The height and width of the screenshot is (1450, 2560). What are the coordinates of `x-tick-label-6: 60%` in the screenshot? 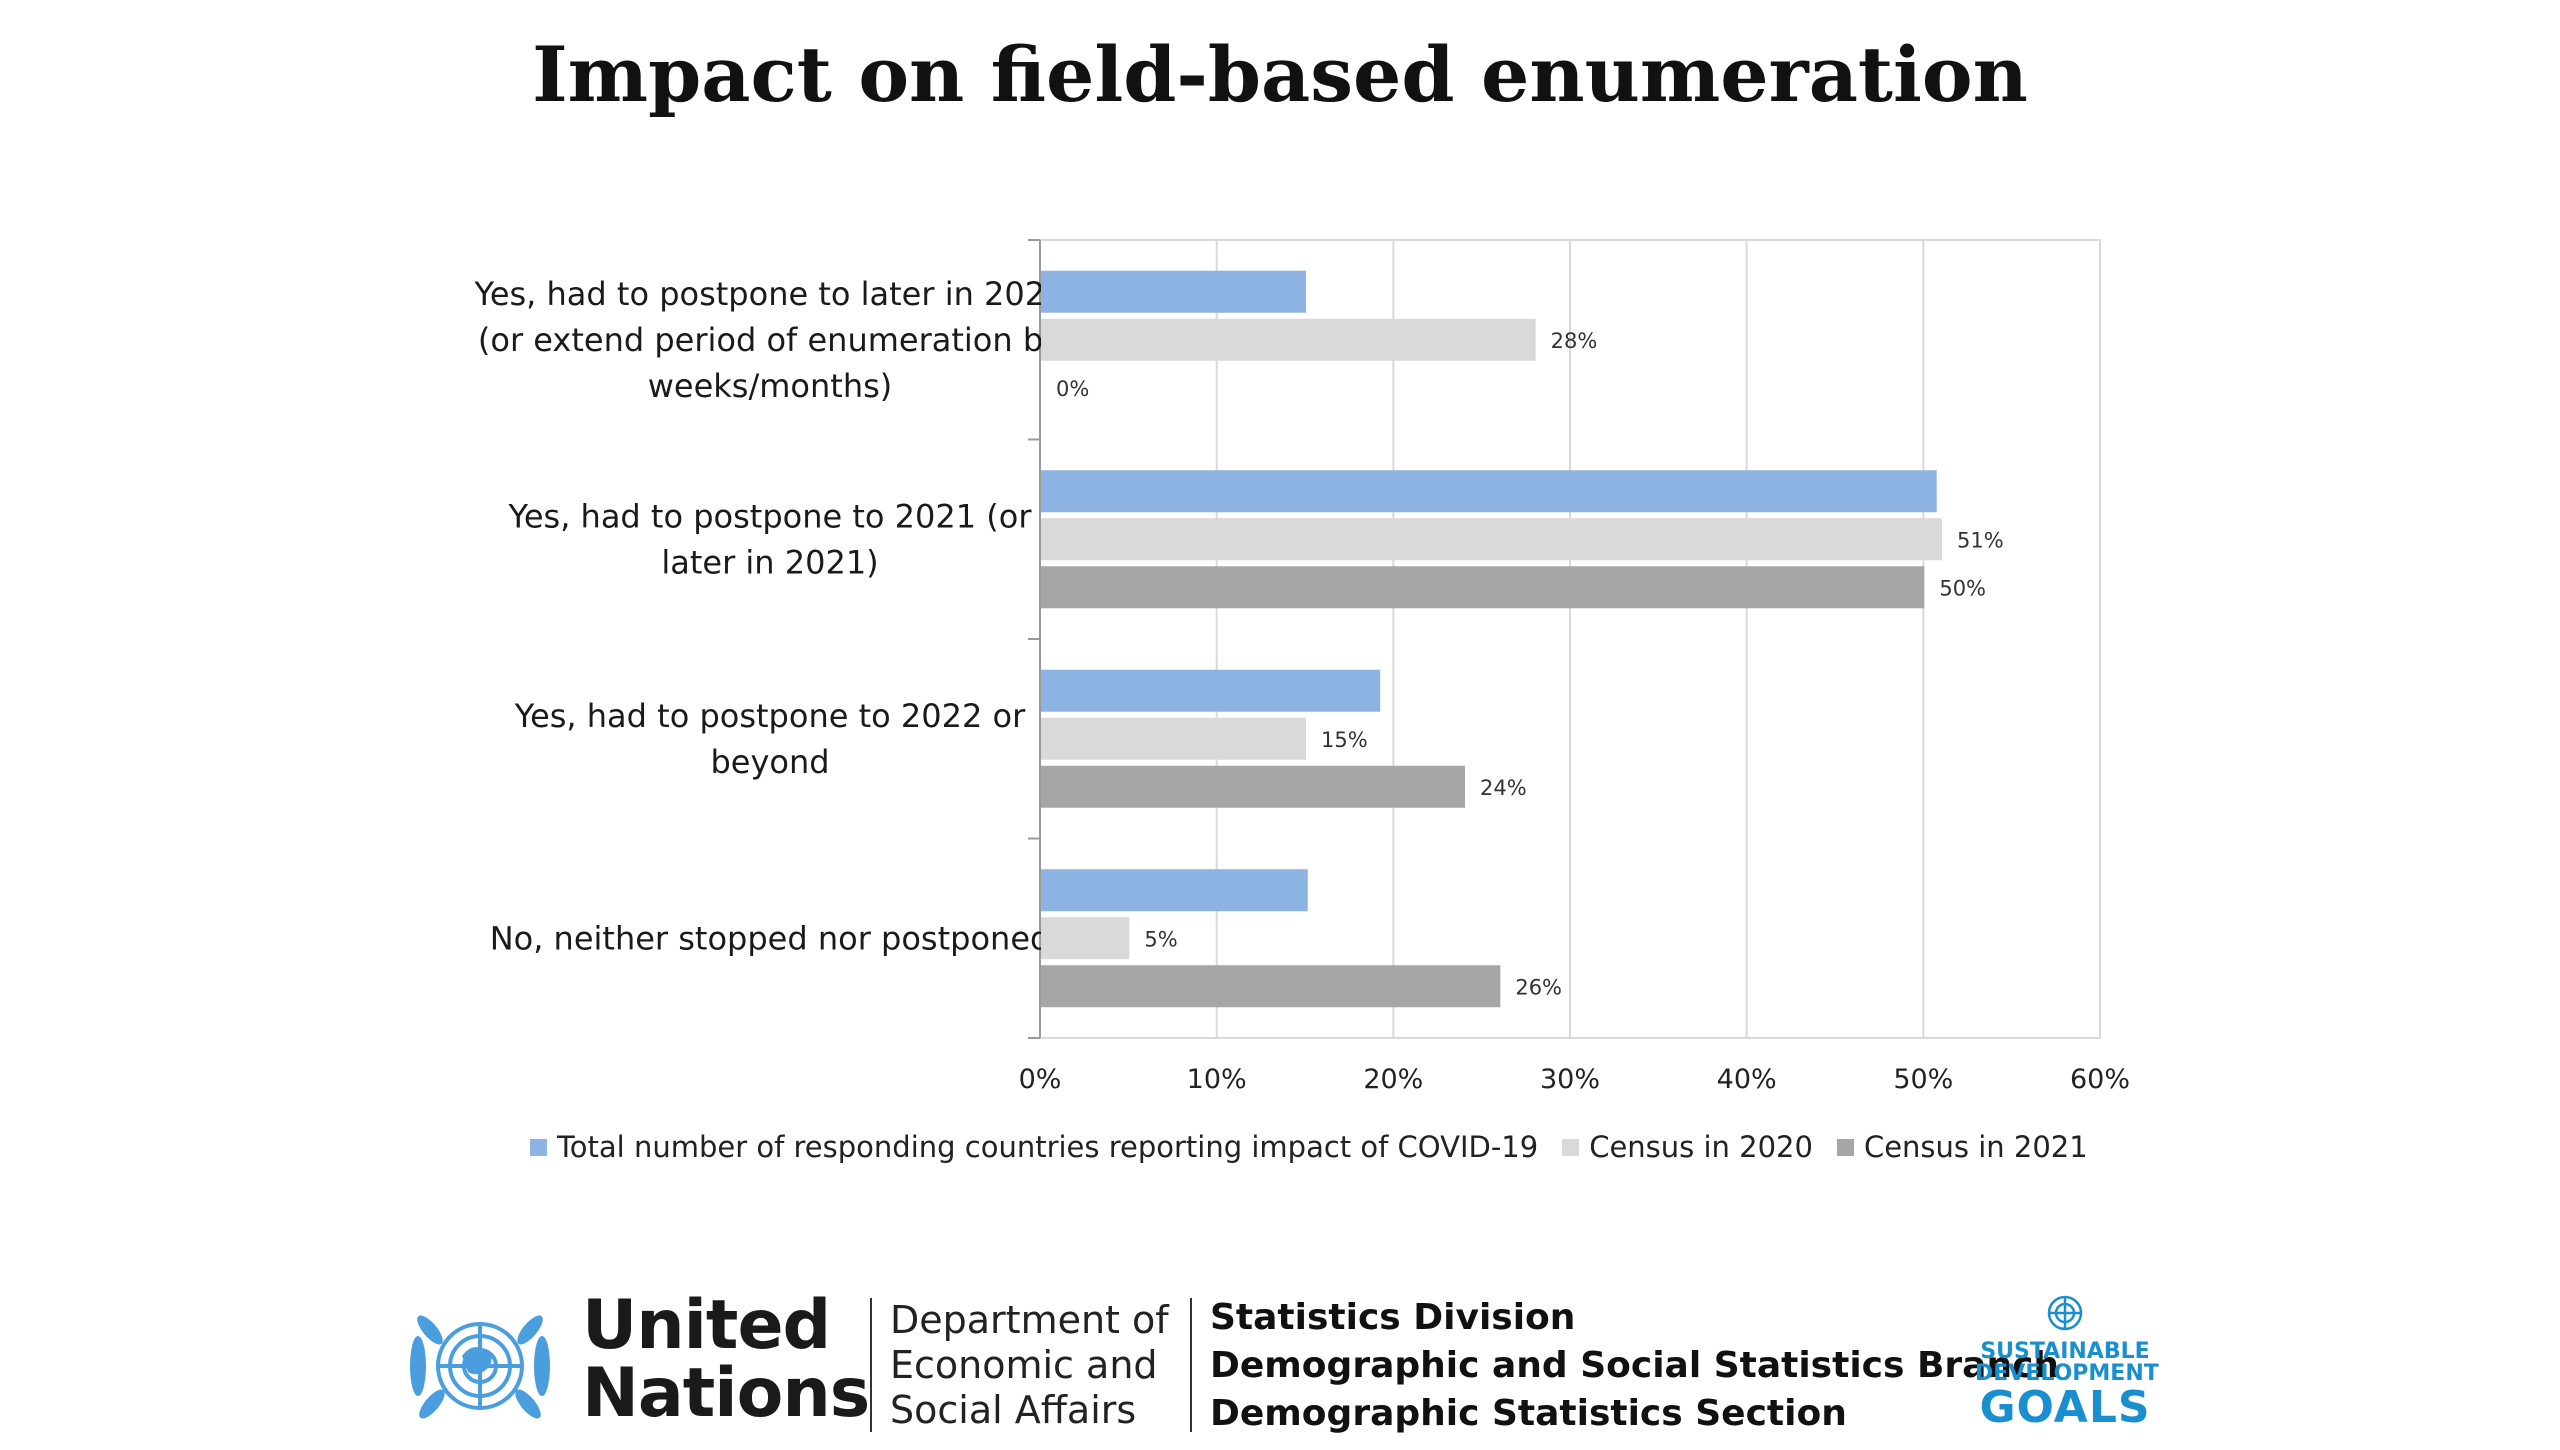 It's located at (2100, 1079).